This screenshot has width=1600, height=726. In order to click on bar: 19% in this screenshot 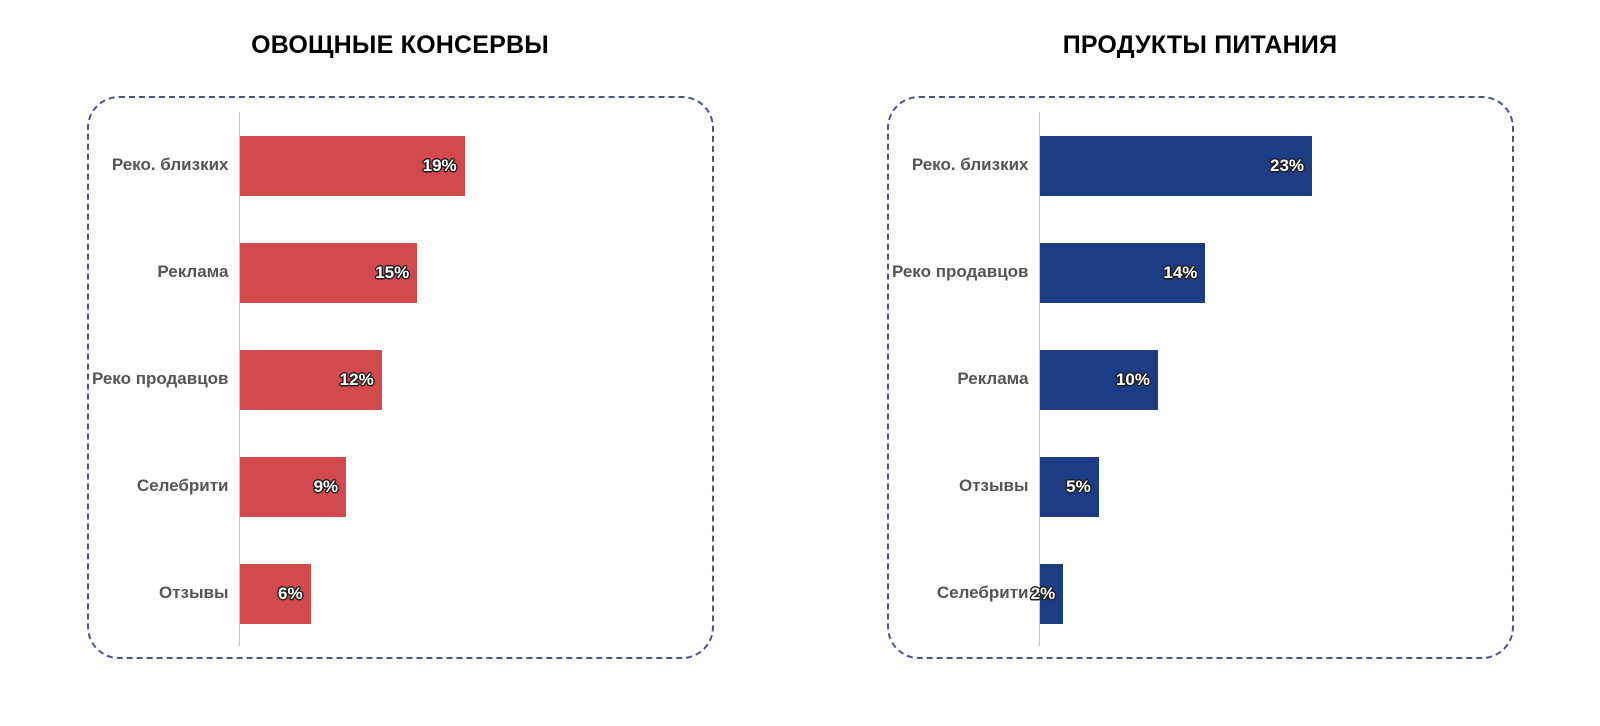, I will do `click(352, 165)`.